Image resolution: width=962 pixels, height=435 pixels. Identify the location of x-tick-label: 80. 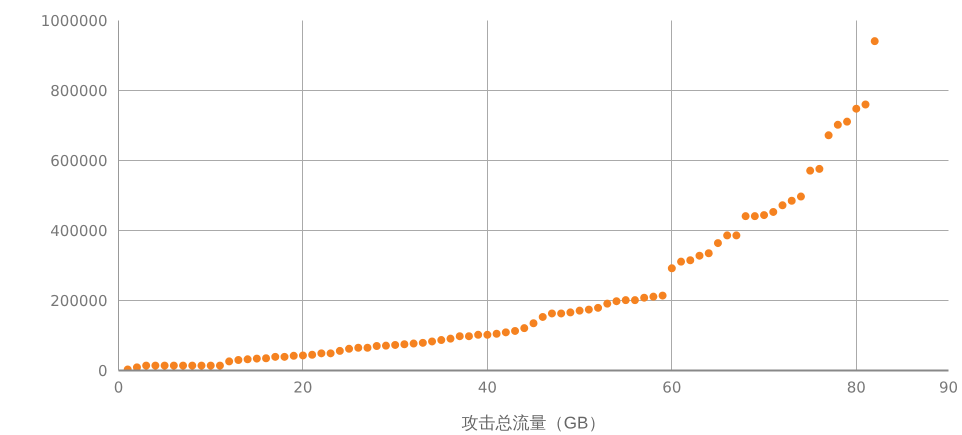
(856, 387).